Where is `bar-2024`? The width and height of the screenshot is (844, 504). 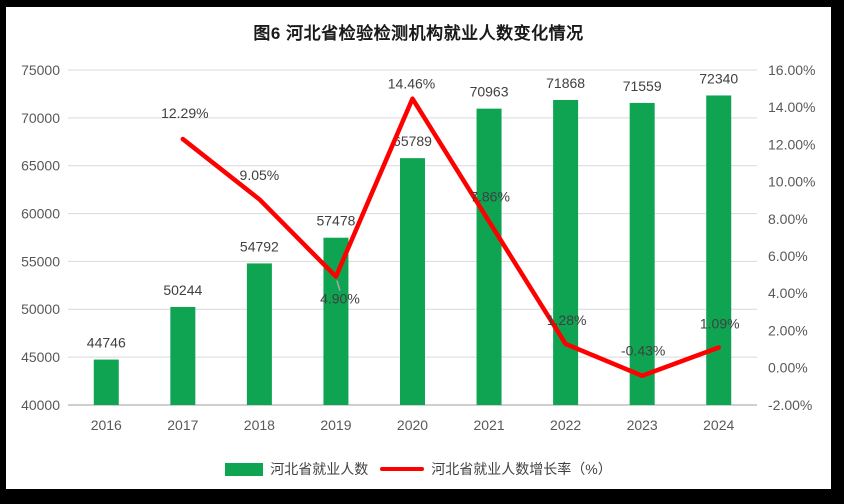
bar-2024 is located at coordinates (719, 250).